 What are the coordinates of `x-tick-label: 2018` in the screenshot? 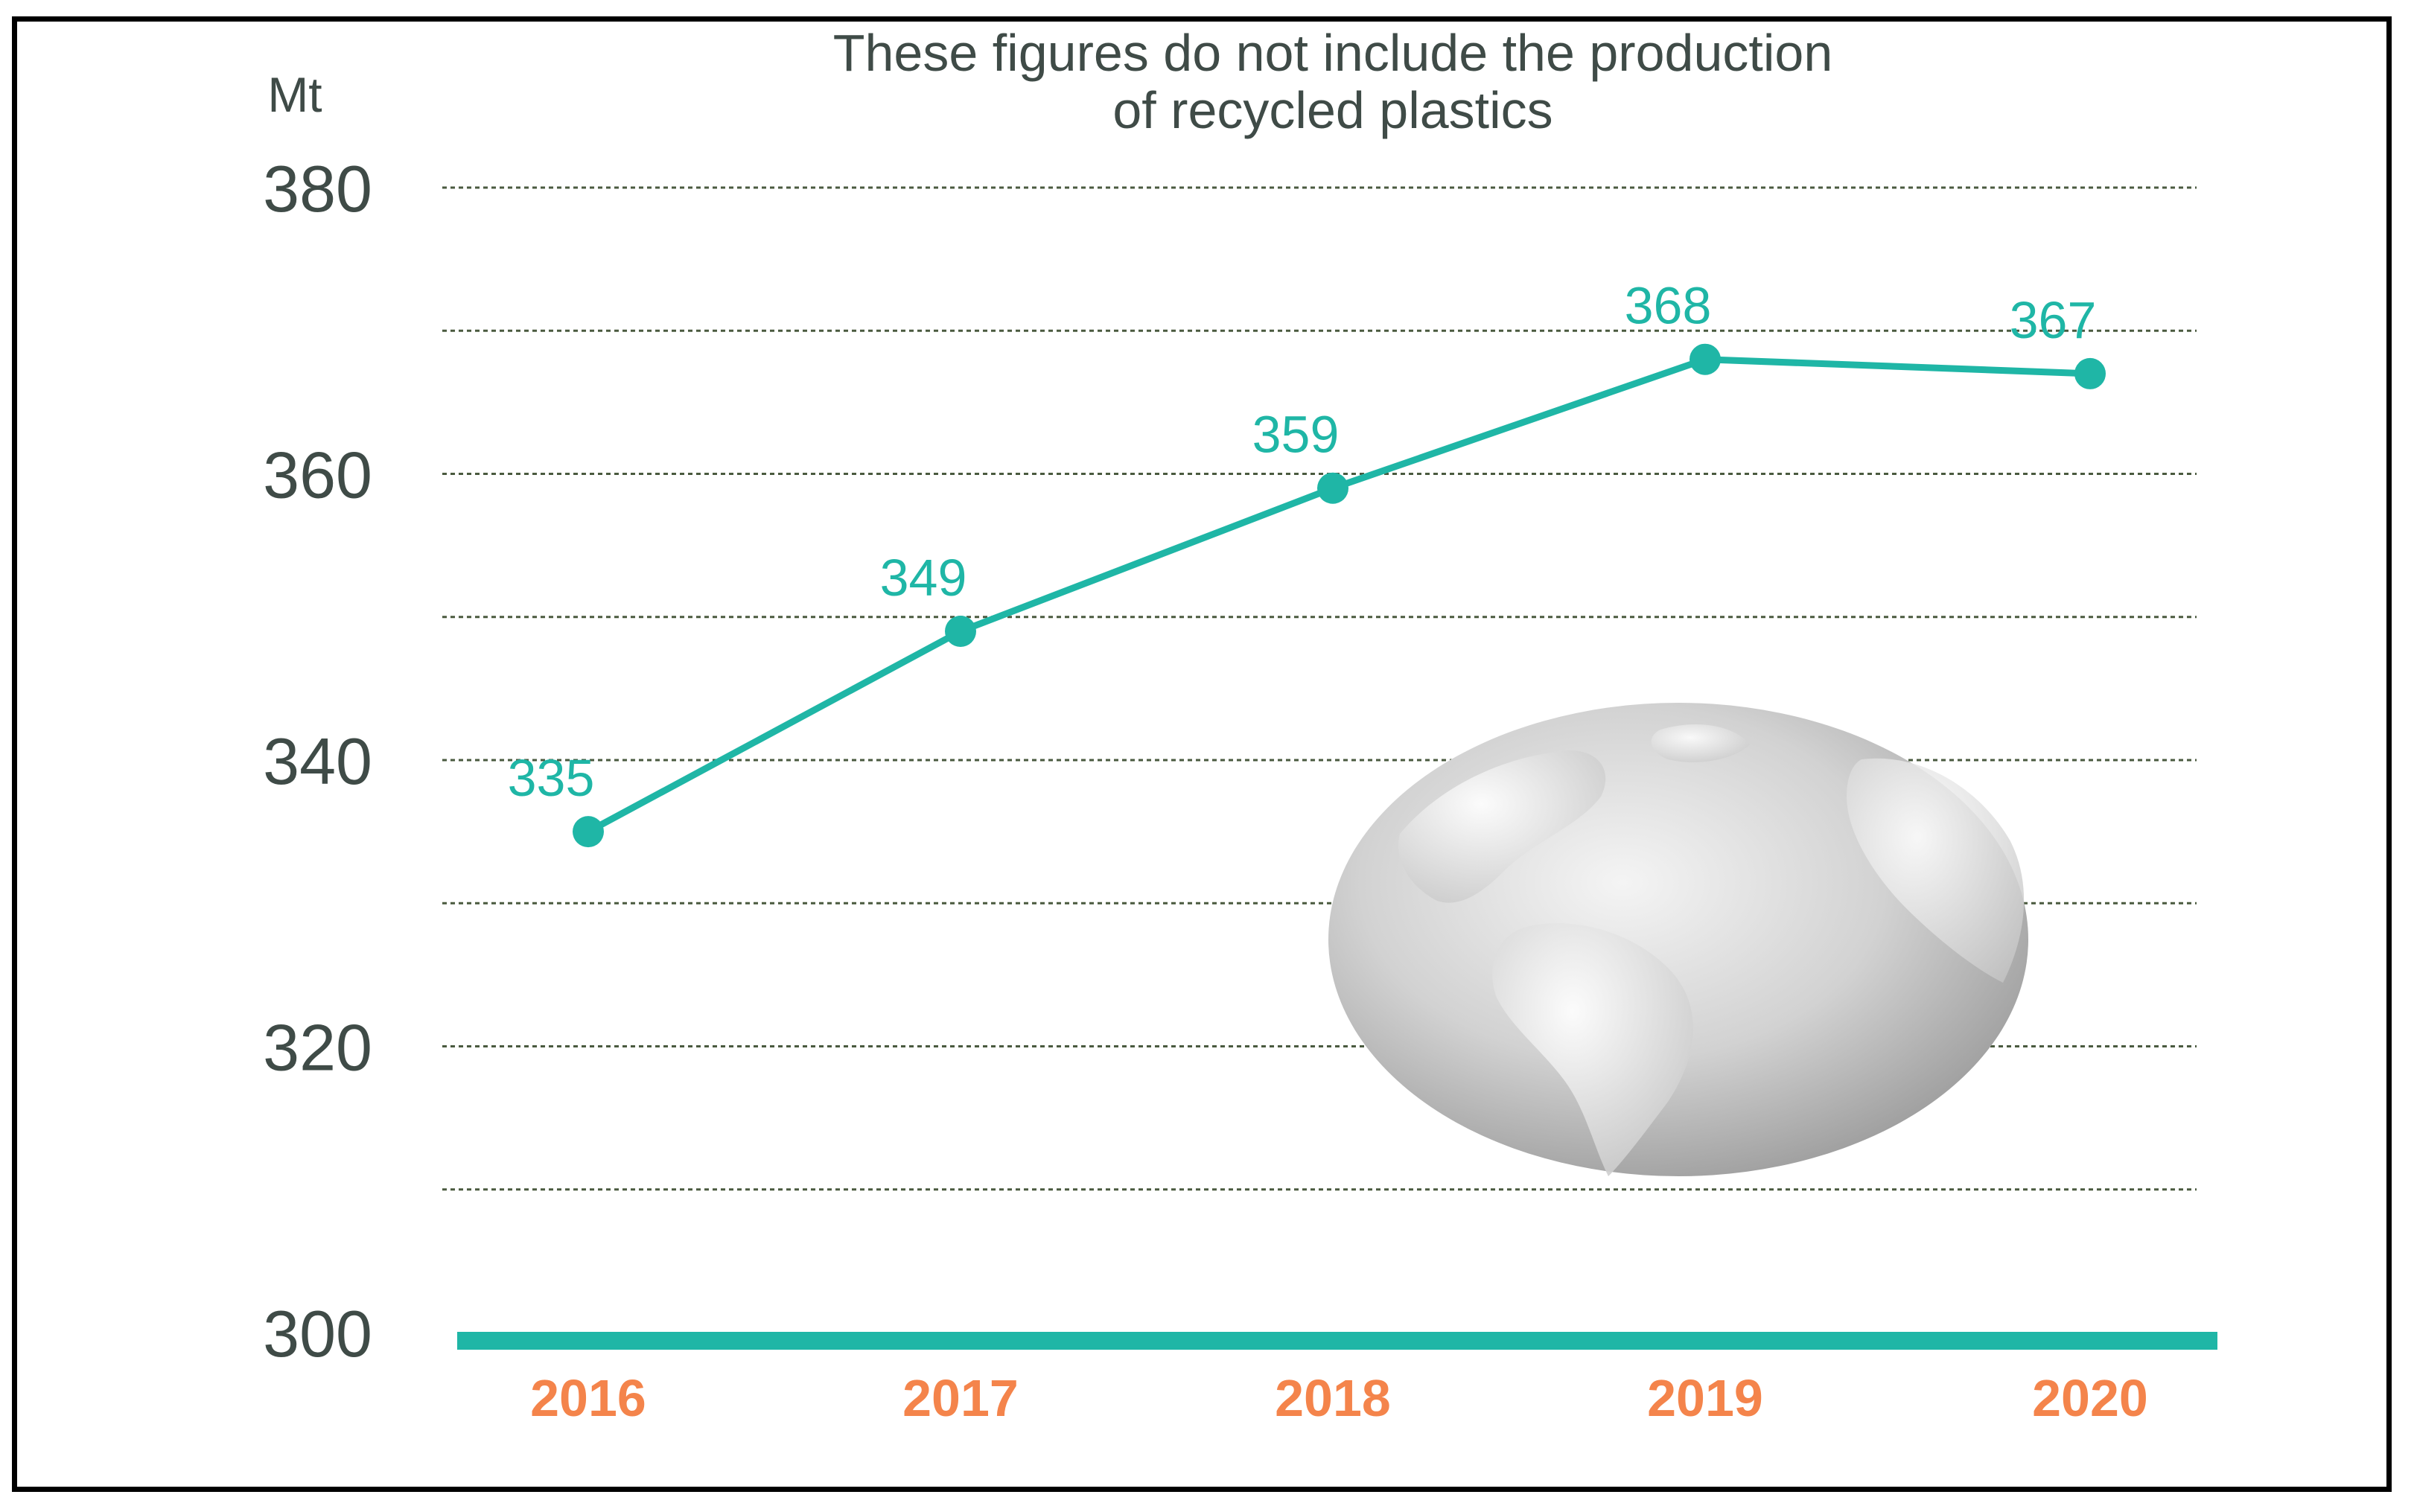 It's located at (1333, 1398).